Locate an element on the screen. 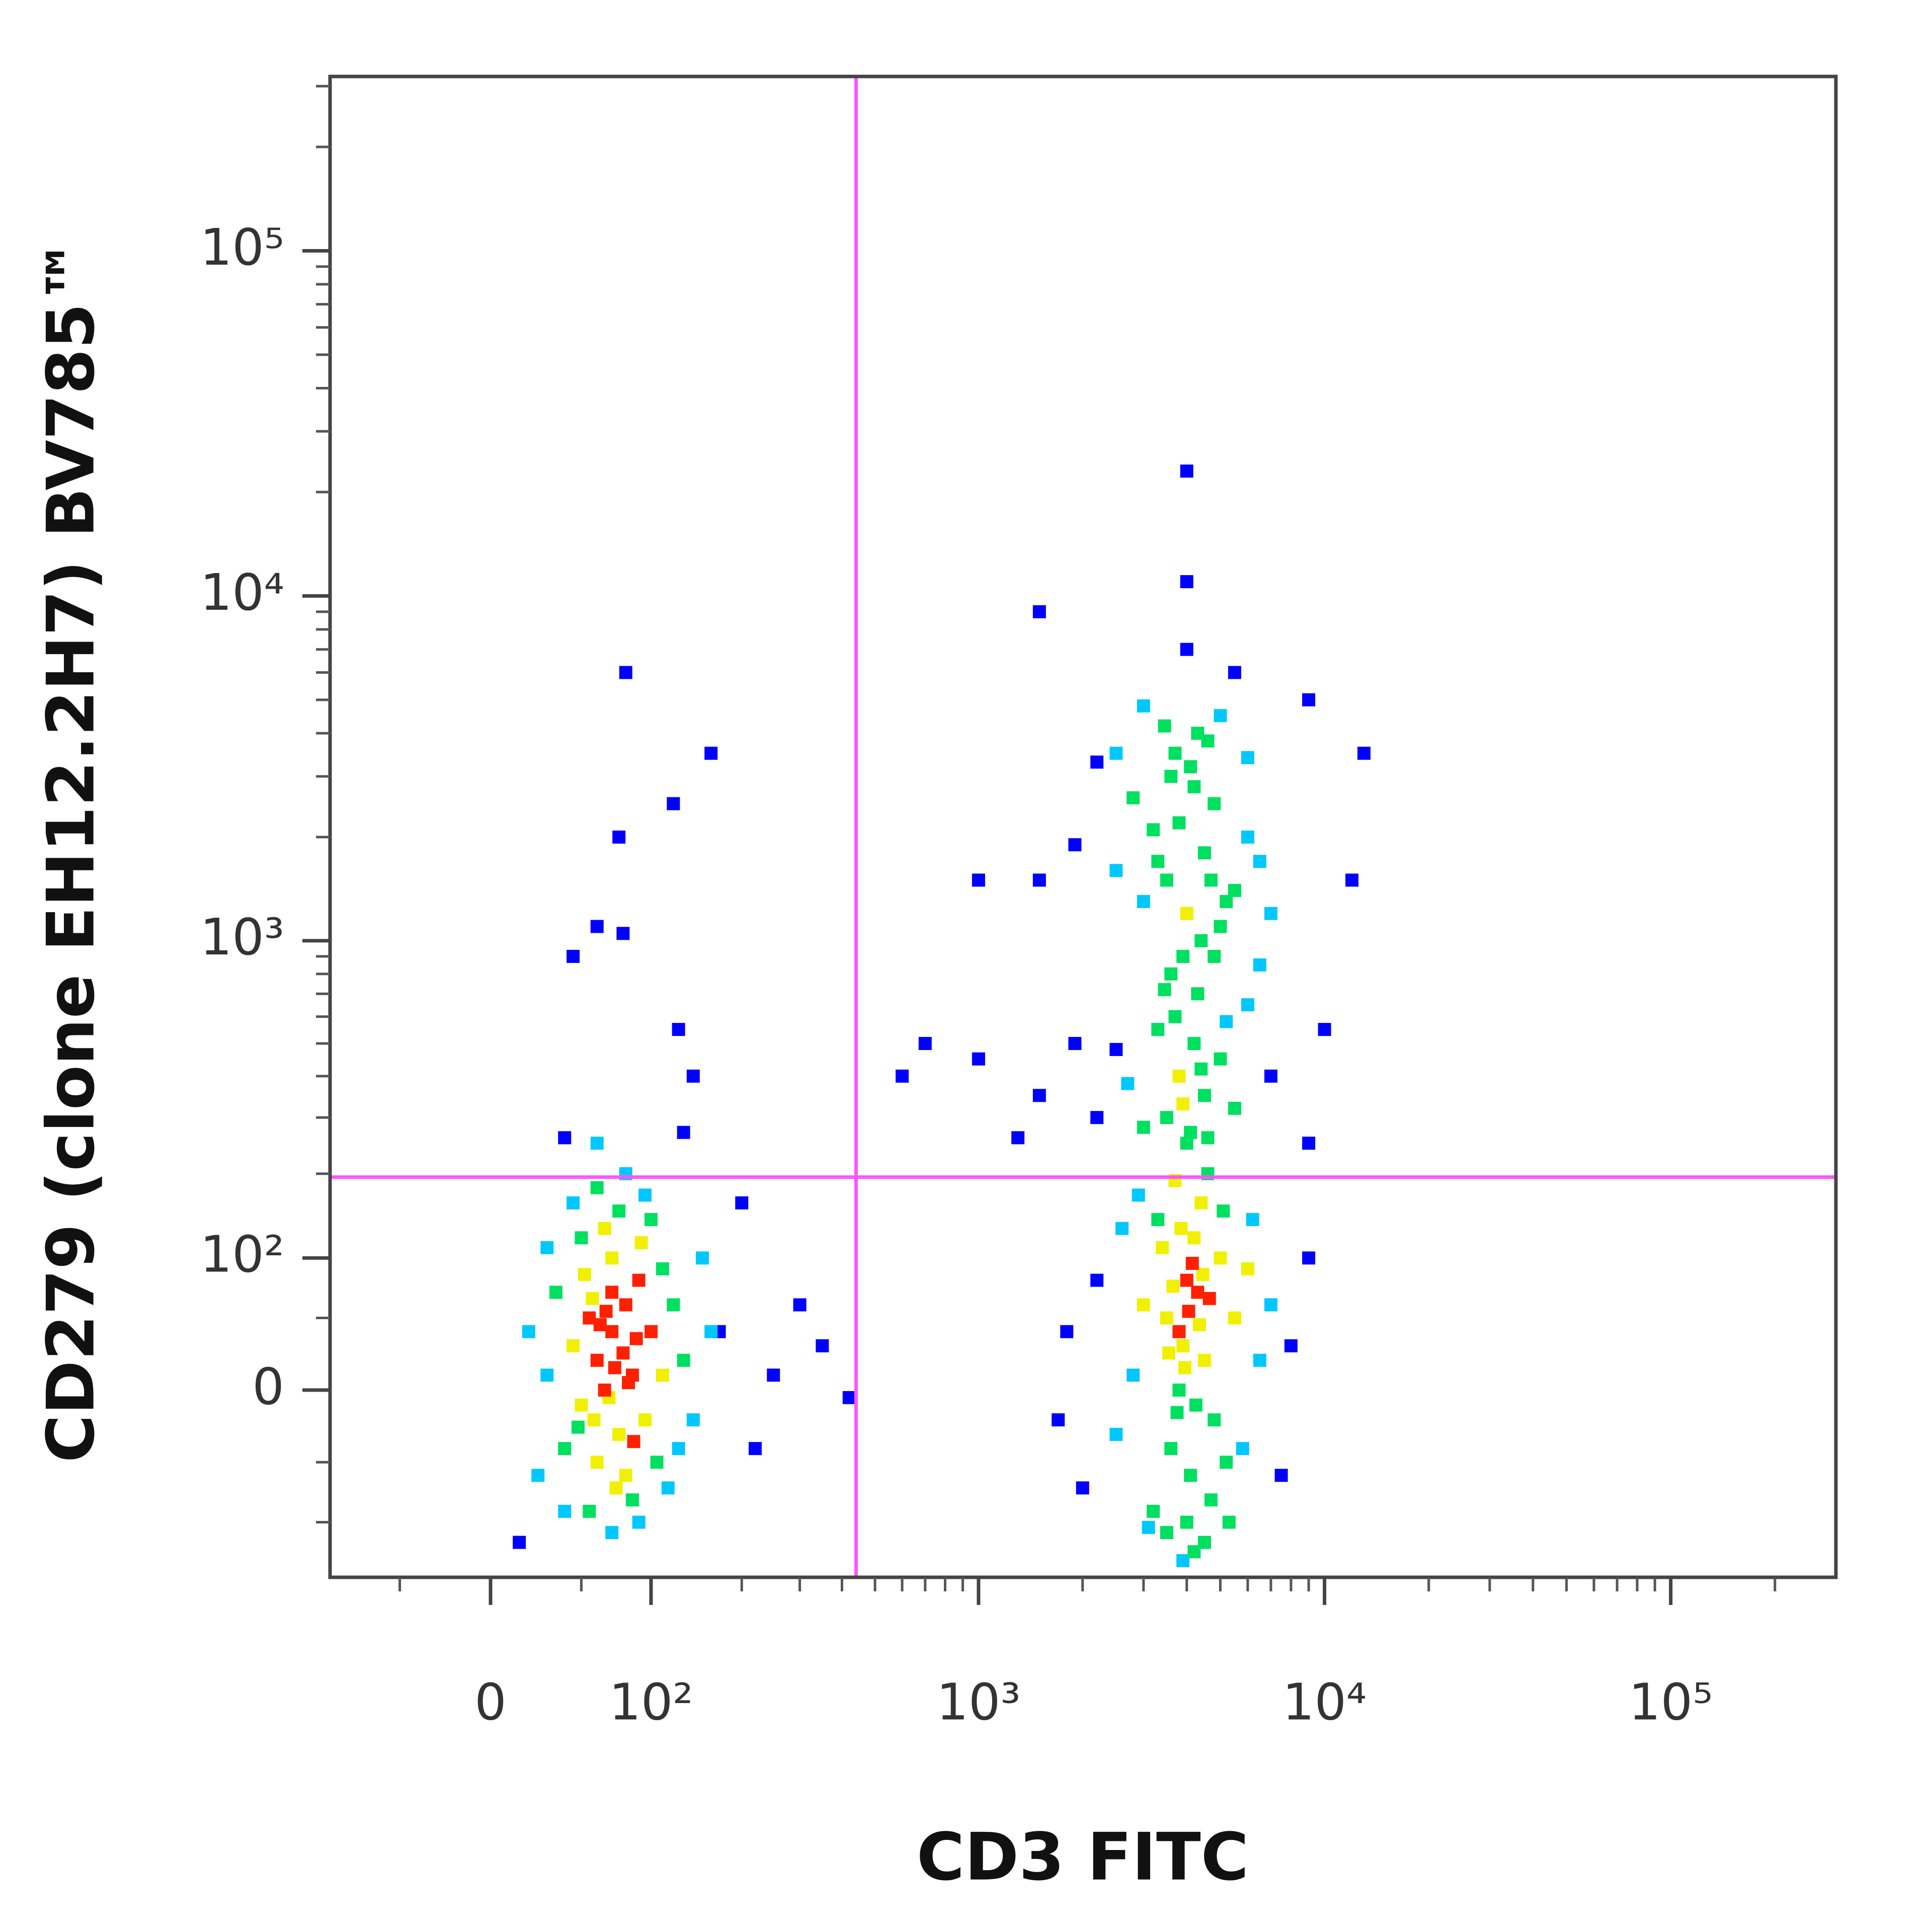 The image size is (1932, 1932). x-tick-label: 10⁵ is located at coordinates (1671, 1702).